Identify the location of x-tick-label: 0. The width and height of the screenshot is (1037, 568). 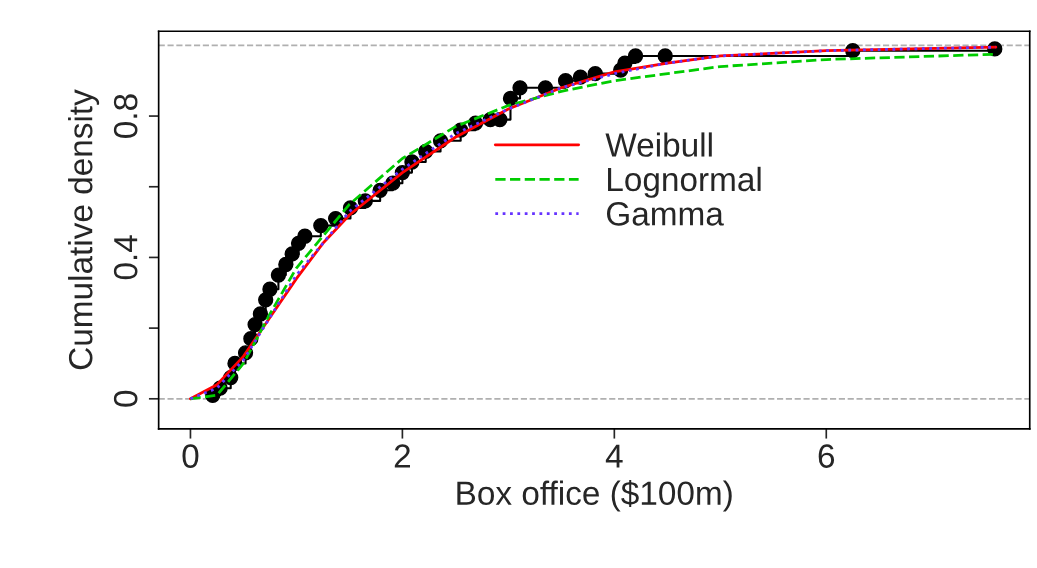
(190, 456).